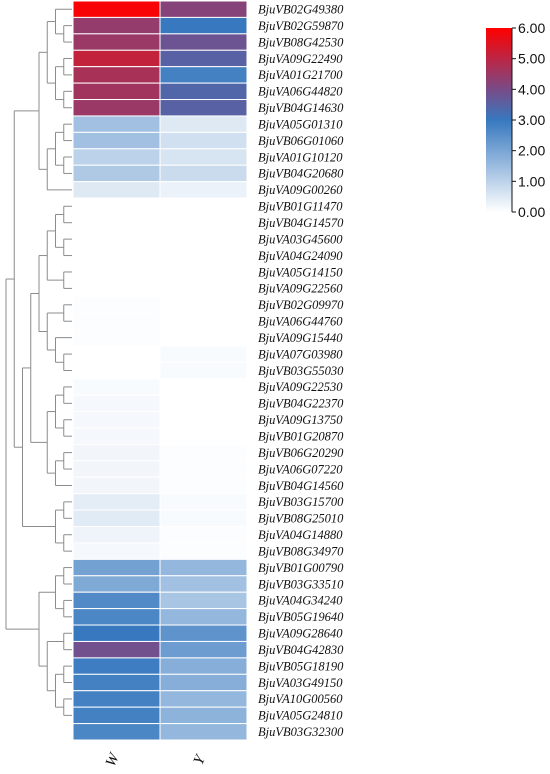 The width and height of the screenshot is (550, 774). What do you see at coordinates (300, 124) in the screenshot?
I see `row-label: BjuVA05G01310` at bounding box center [300, 124].